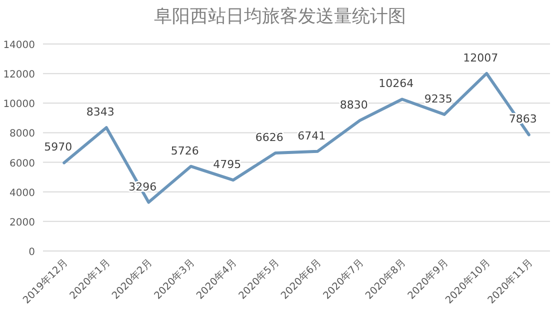 This screenshot has height=323, width=560. What do you see at coordinates (184, 151) in the screenshot?
I see `data-label: 5726` at bounding box center [184, 151].